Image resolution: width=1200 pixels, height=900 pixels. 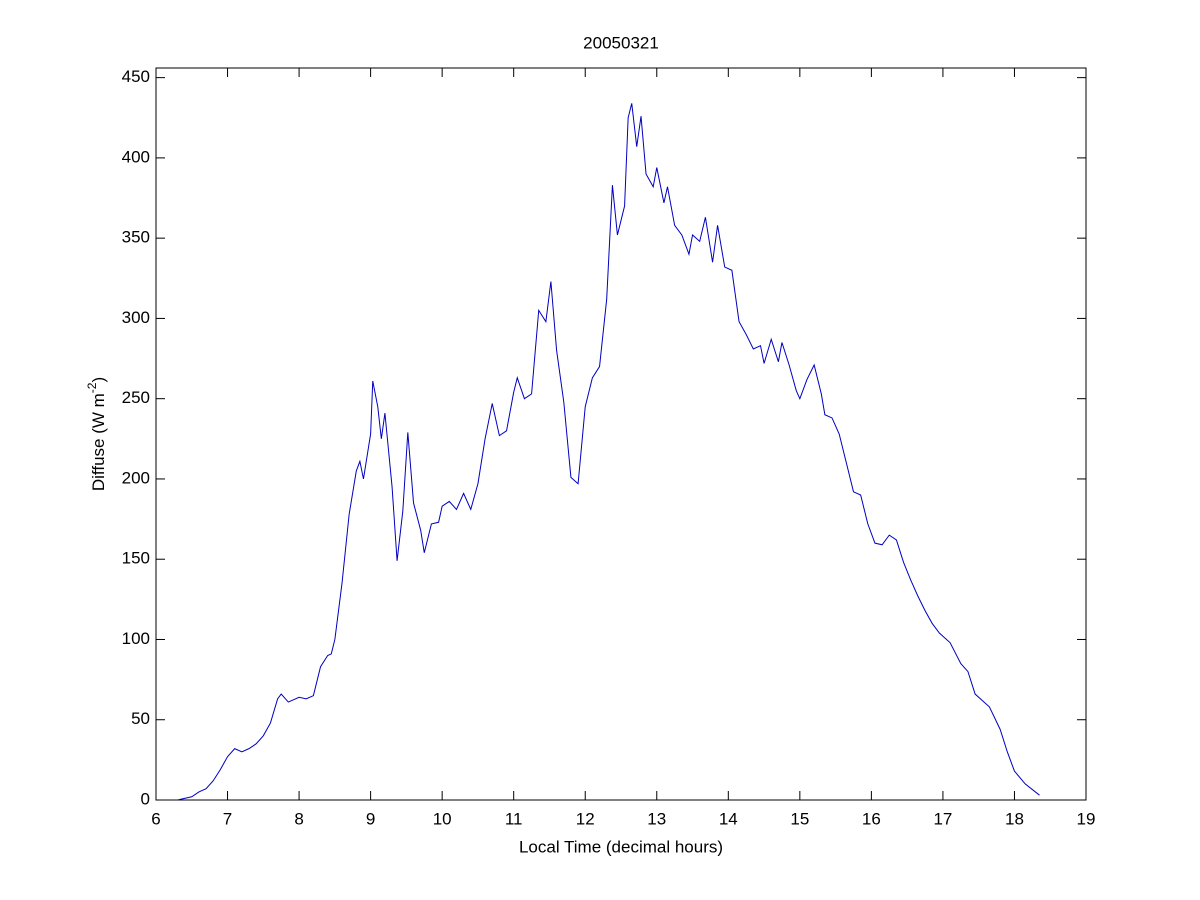 I want to click on y-tick-label: 400, so click(x=136, y=156).